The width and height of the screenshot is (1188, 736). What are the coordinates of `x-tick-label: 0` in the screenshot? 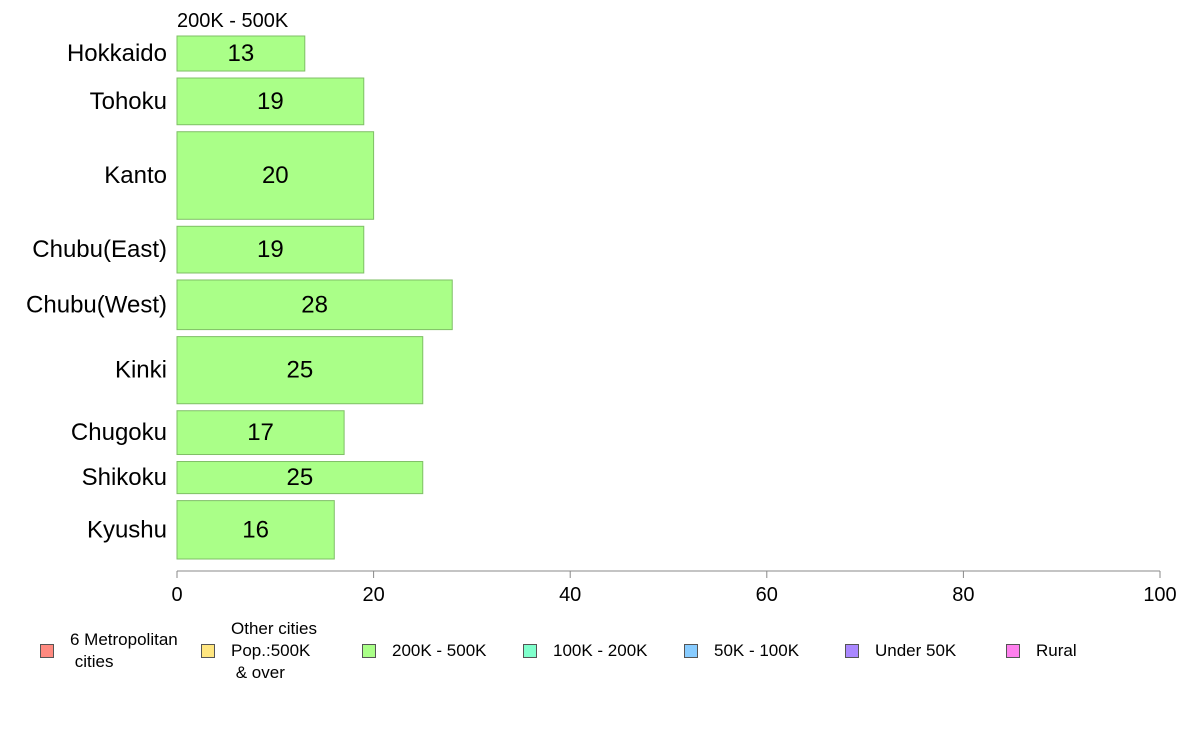 It's located at (176, 595).